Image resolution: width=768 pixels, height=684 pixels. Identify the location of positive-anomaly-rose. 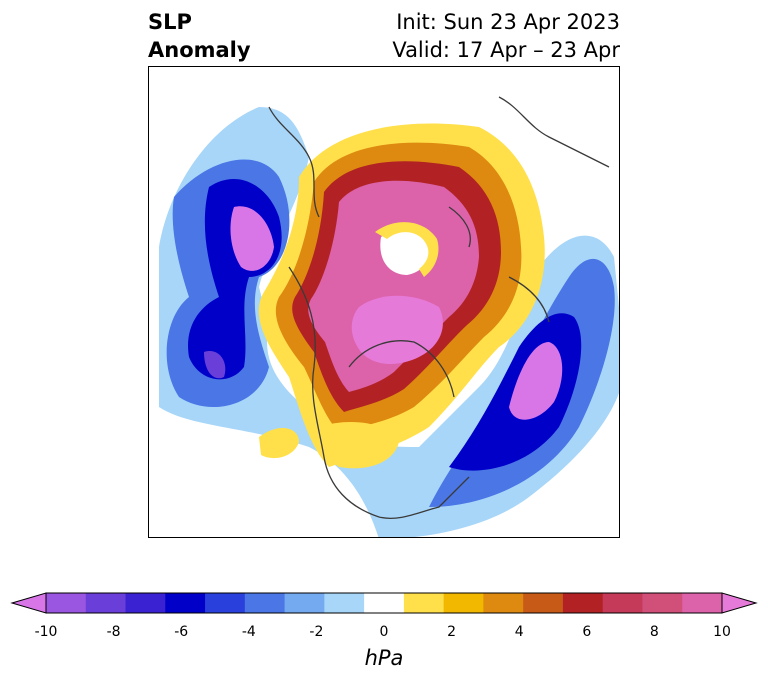
(393, 286).